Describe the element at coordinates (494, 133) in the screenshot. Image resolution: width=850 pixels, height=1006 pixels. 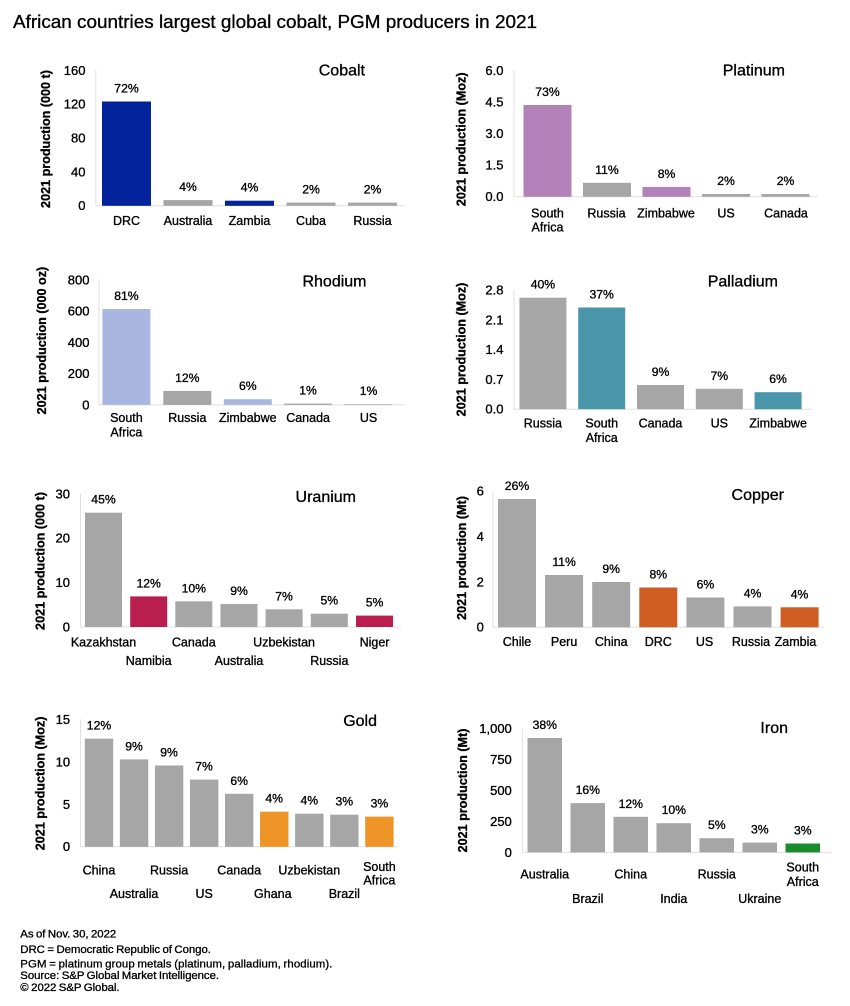
I see `svg-text: 3.0` at that location.